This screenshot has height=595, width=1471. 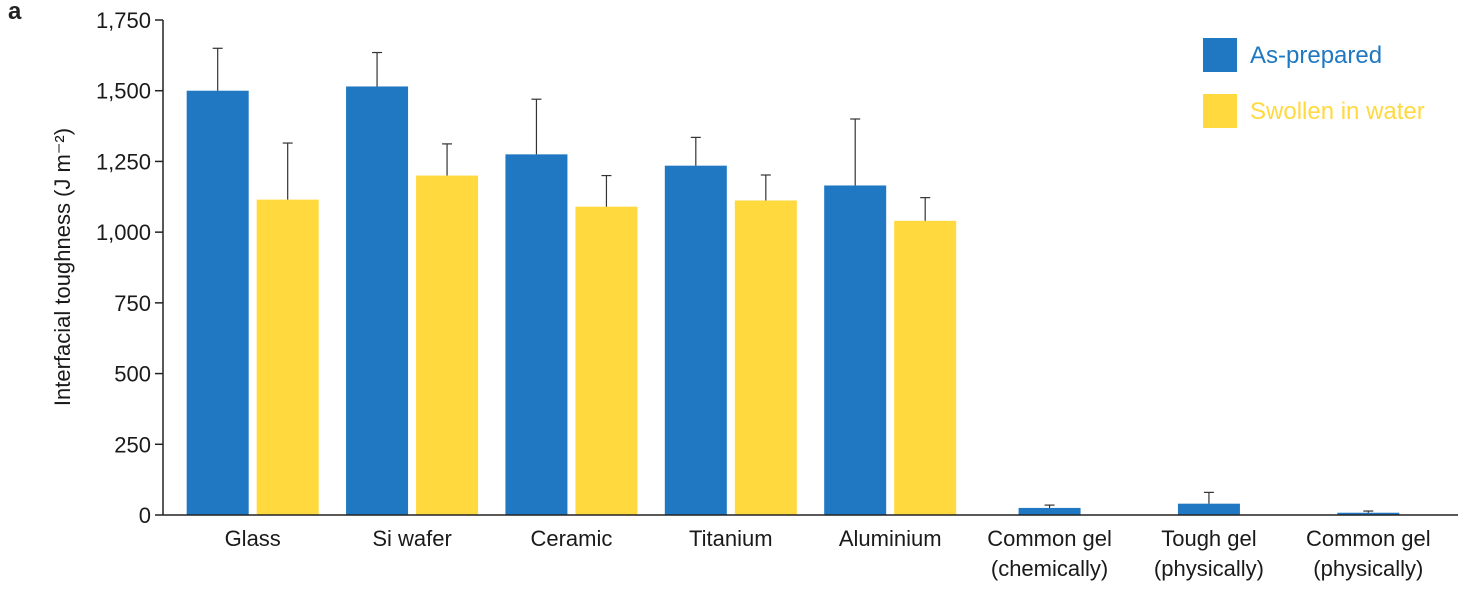 I want to click on panel-label: a, so click(x=15, y=12).